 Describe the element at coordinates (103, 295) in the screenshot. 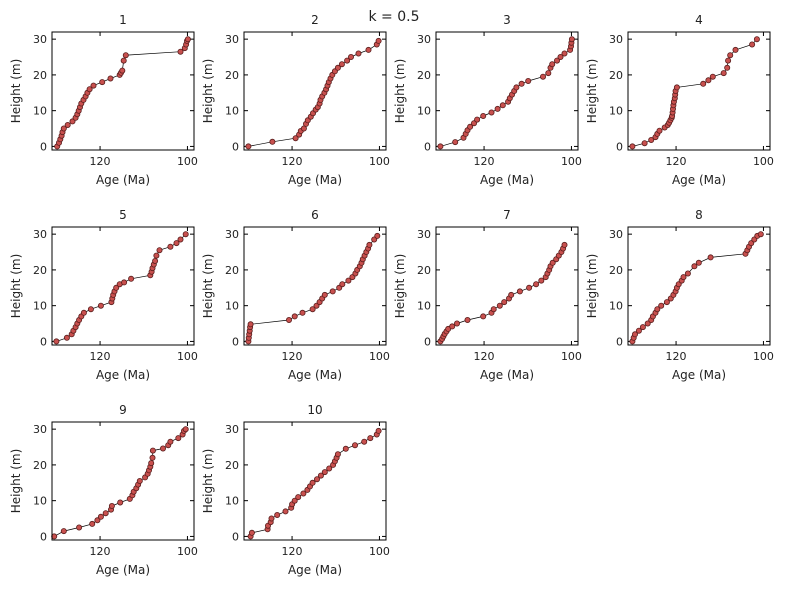

I see `panel-5: 5 120 100 0 10 20 30 Age (Ma) Height (m)` at that location.